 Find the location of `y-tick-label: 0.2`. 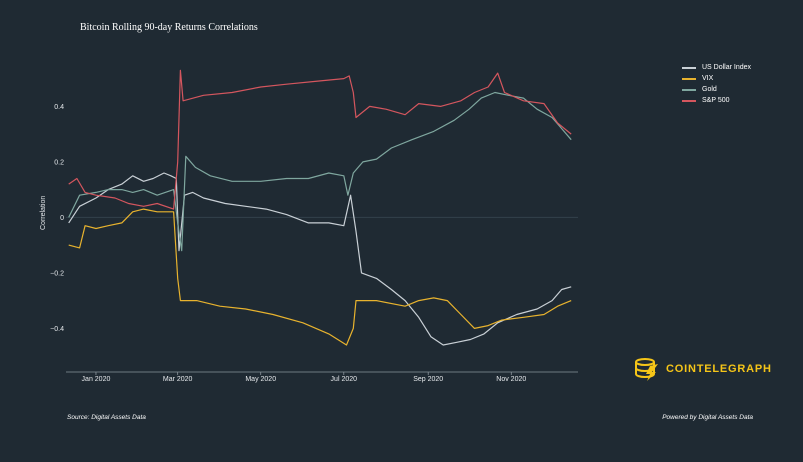

y-tick-label: 0.2 is located at coordinates (59, 162).